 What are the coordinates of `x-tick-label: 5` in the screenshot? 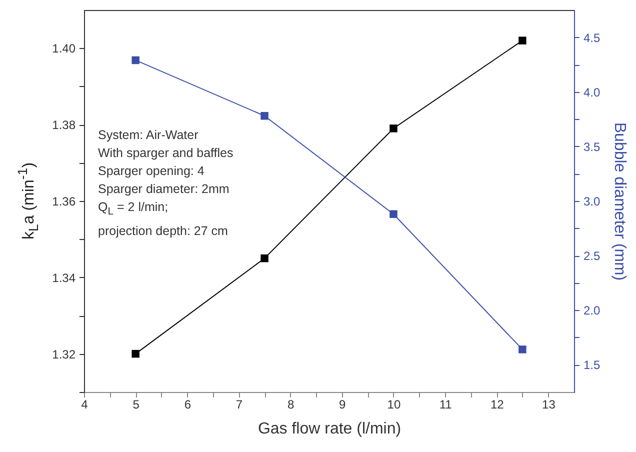 It's located at (136, 405).